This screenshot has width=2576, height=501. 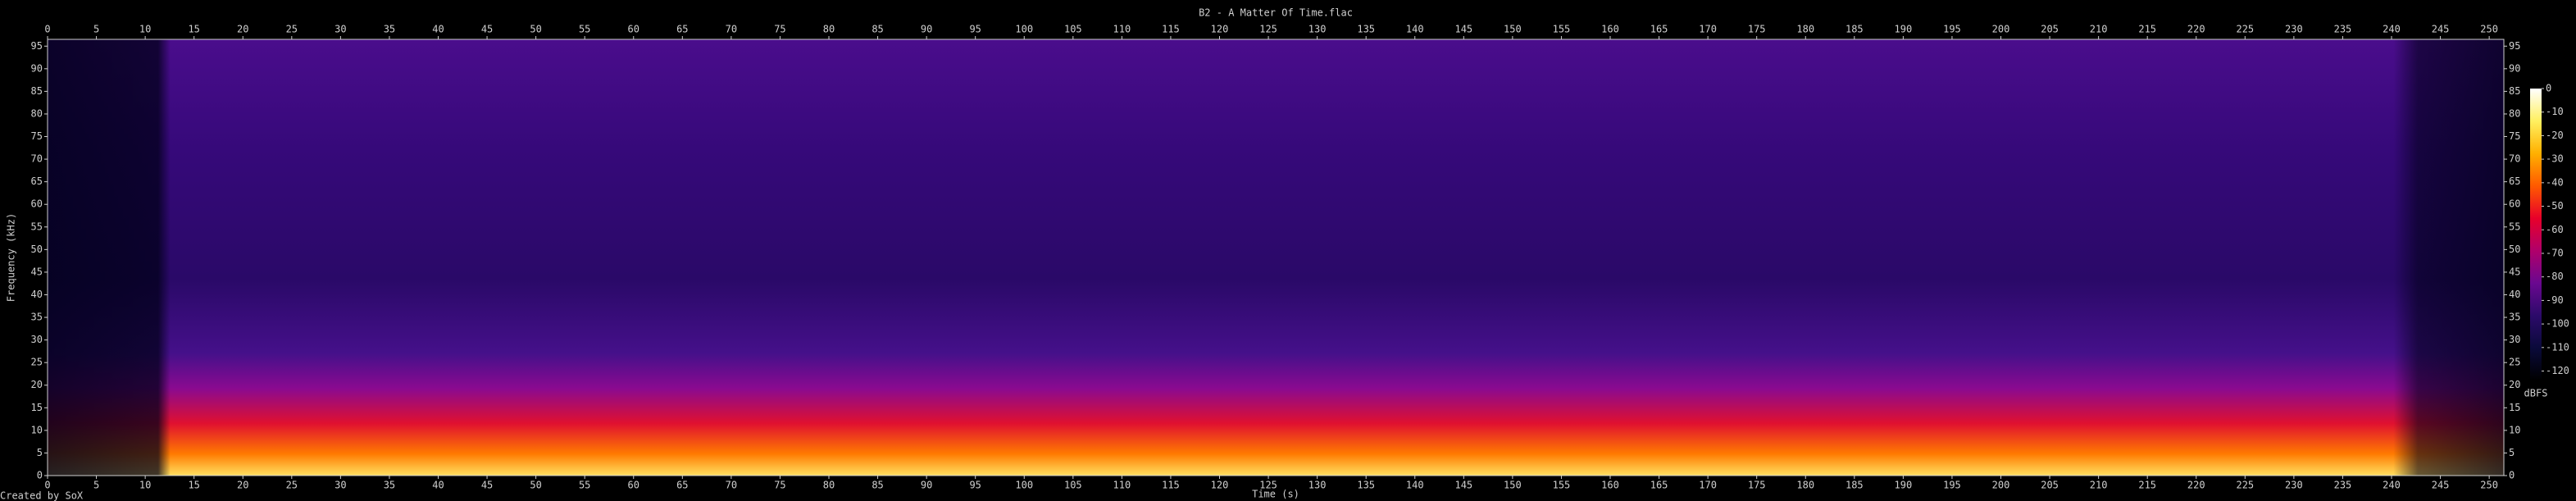 I want to click on x-tick-label: 85, so click(x=877, y=485).